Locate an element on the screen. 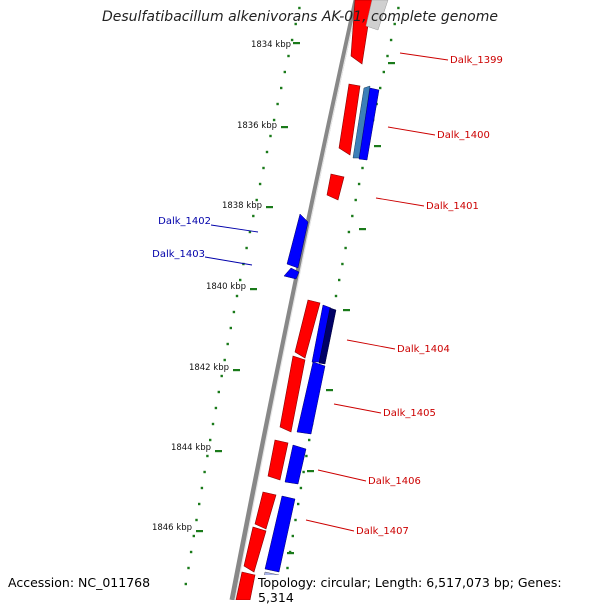  gene-label-dalk-1402: Dalk_1402 is located at coordinates (184, 221).